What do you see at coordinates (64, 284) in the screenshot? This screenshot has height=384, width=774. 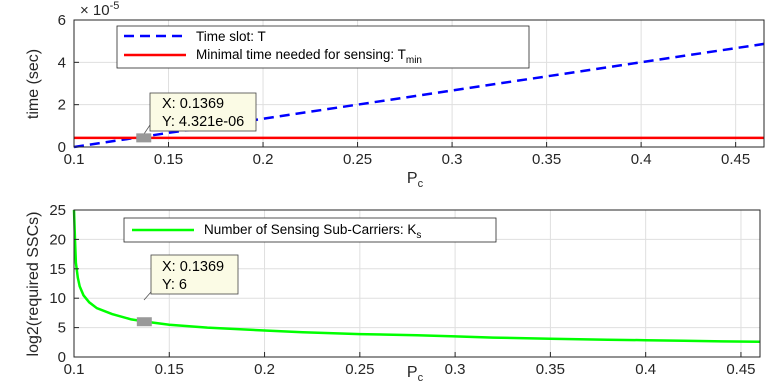 I see `bottom-y-ticks: 0 5 10 15 20 25` at bounding box center [64, 284].